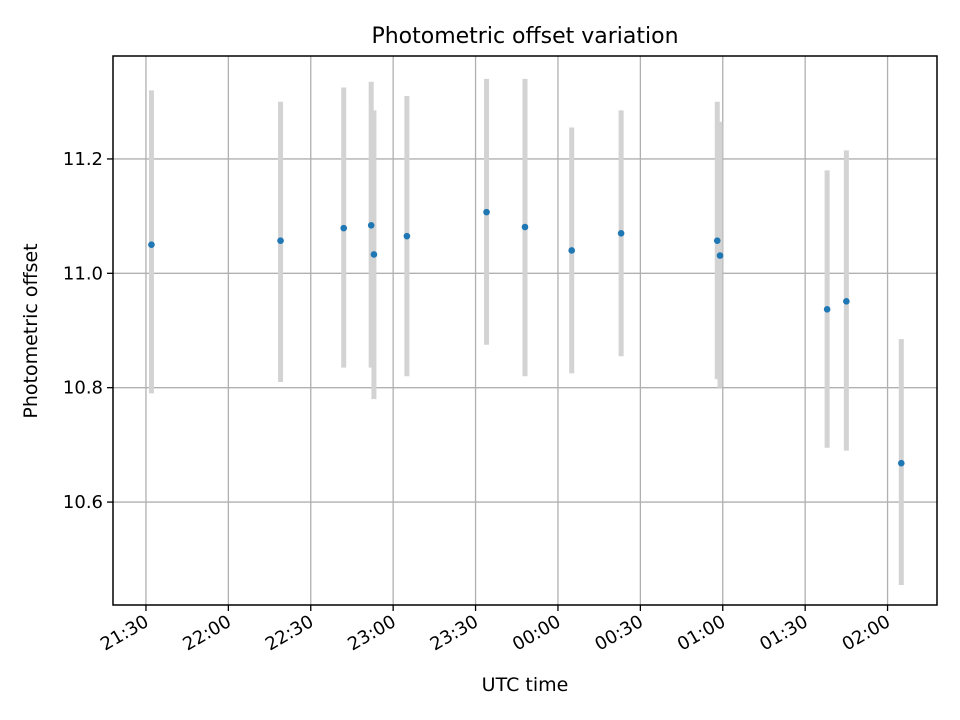 This screenshot has width=960, height=720. What do you see at coordinates (524, 36) in the screenshot?
I see `chart-title: Photometric offset variation` at bounding box center [524, 36].